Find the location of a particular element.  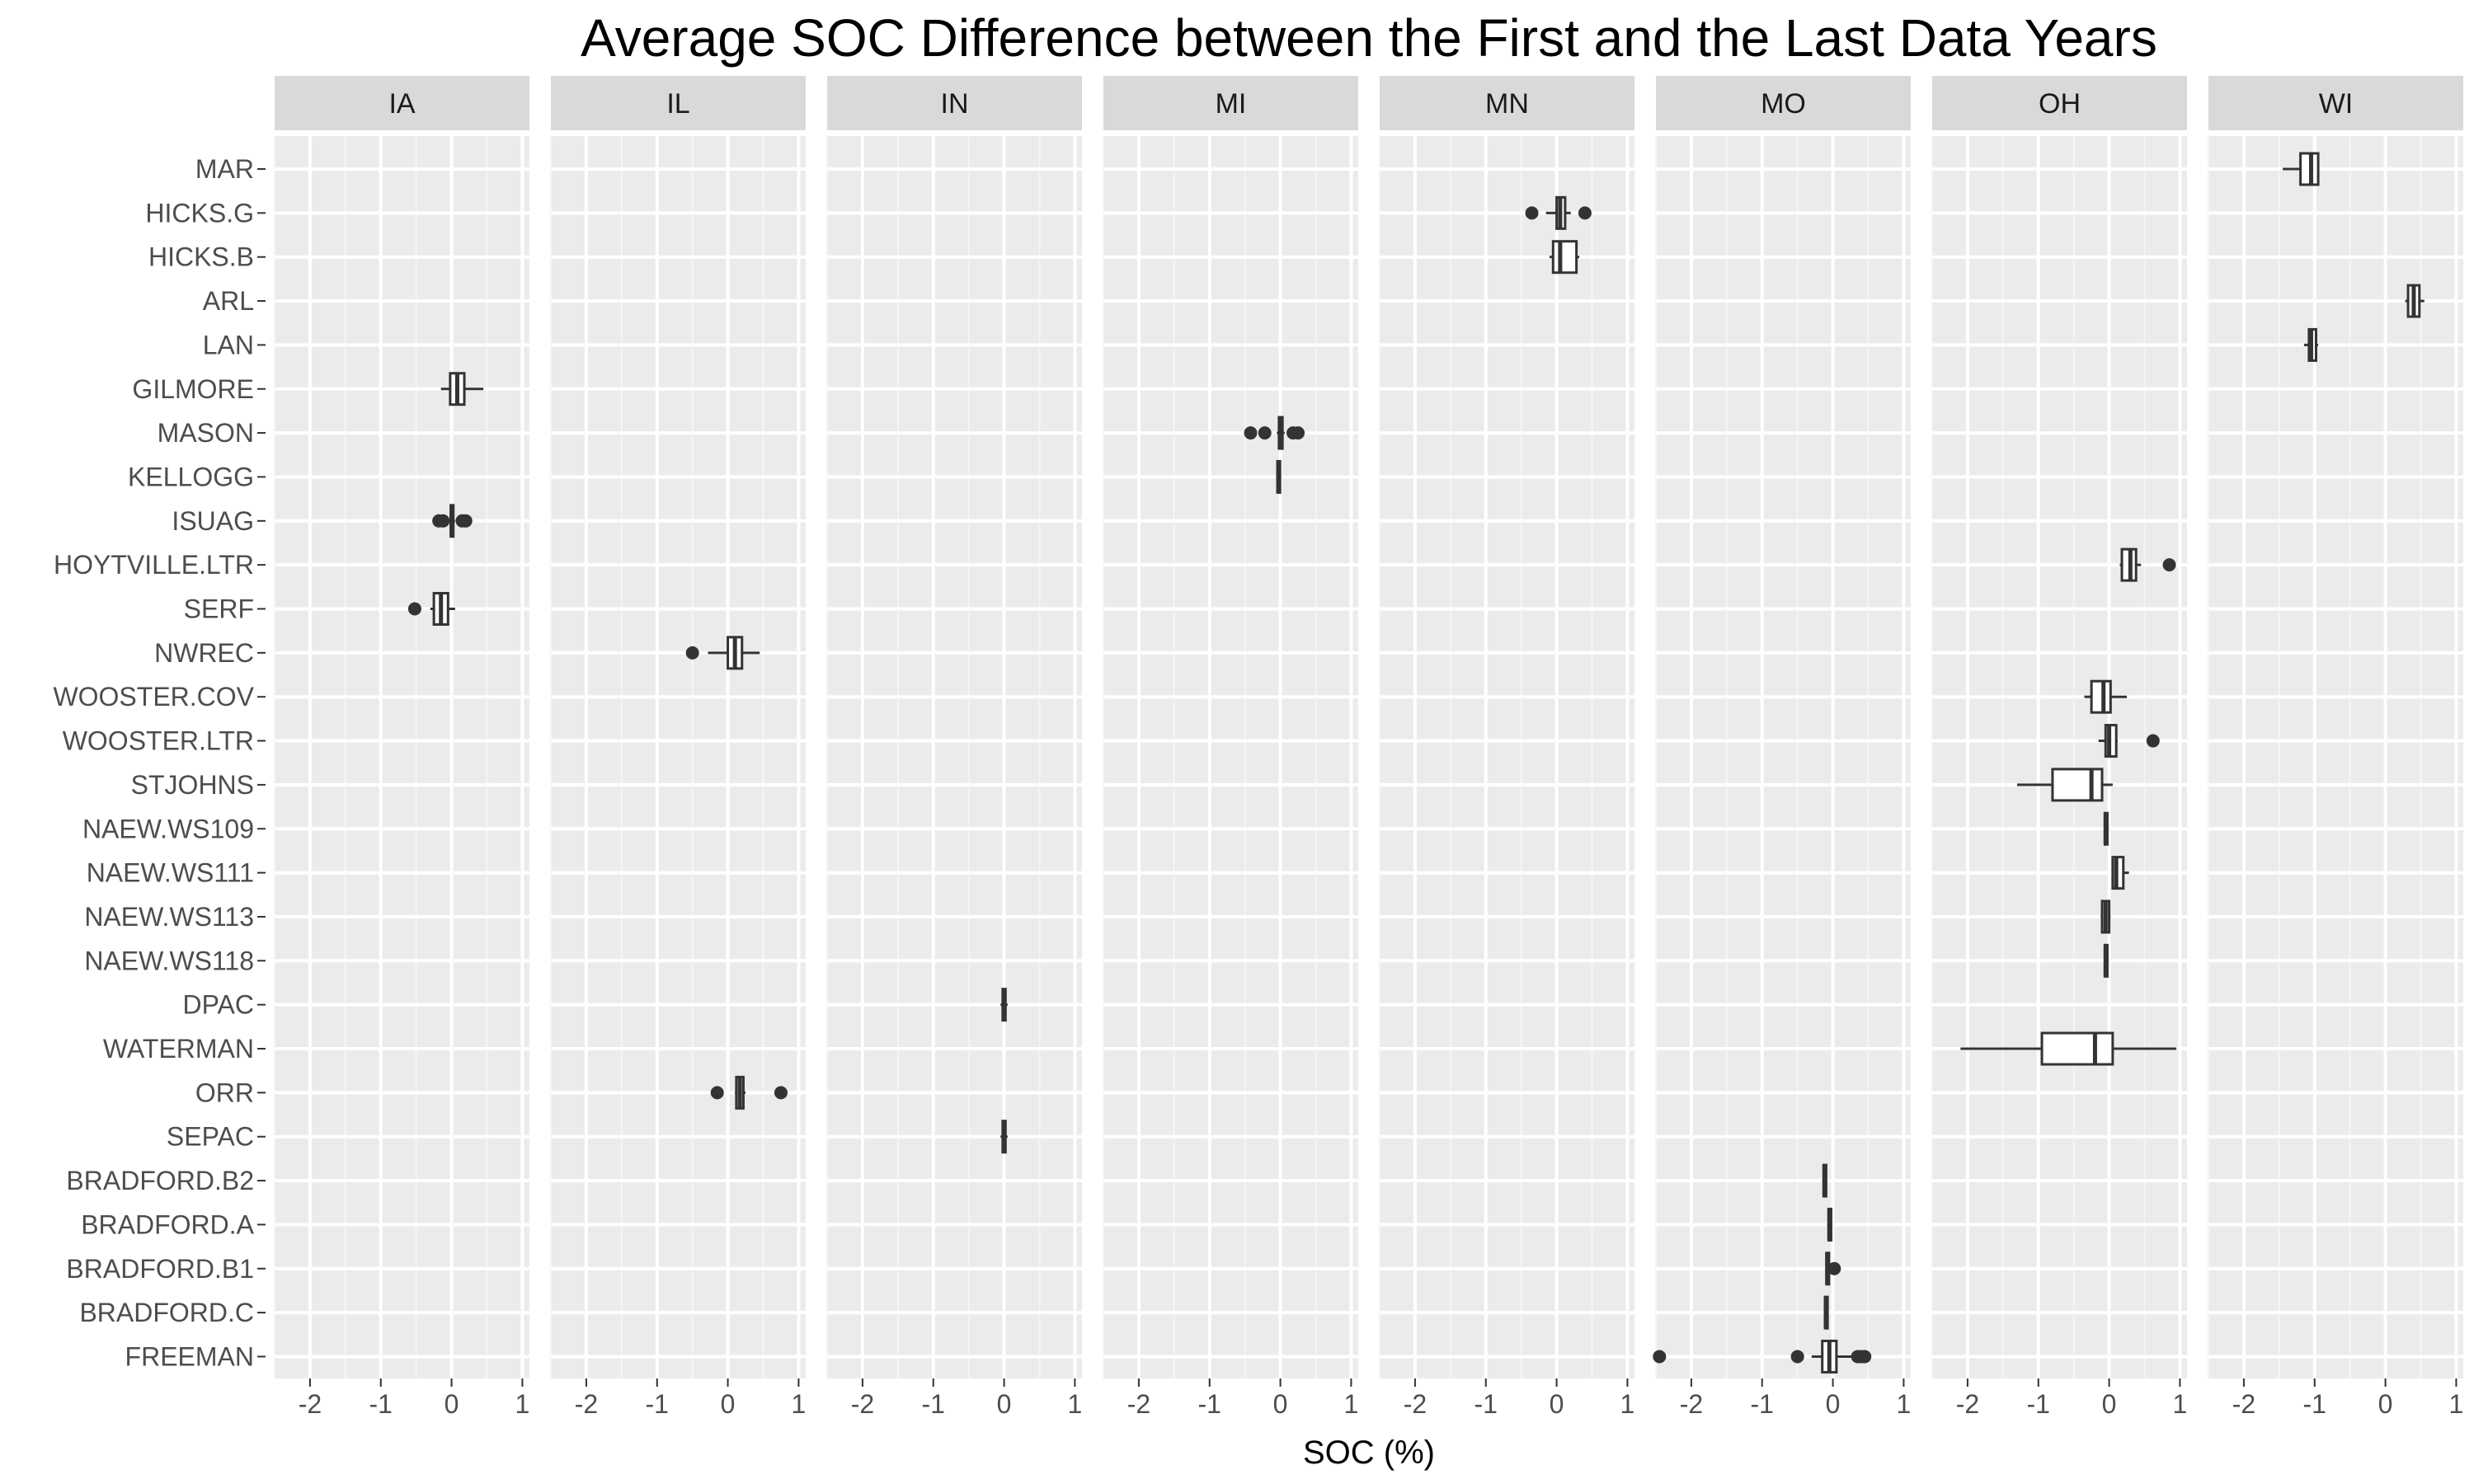

site-label-sepac: SEPAC is located at coordinates (210, 1137).